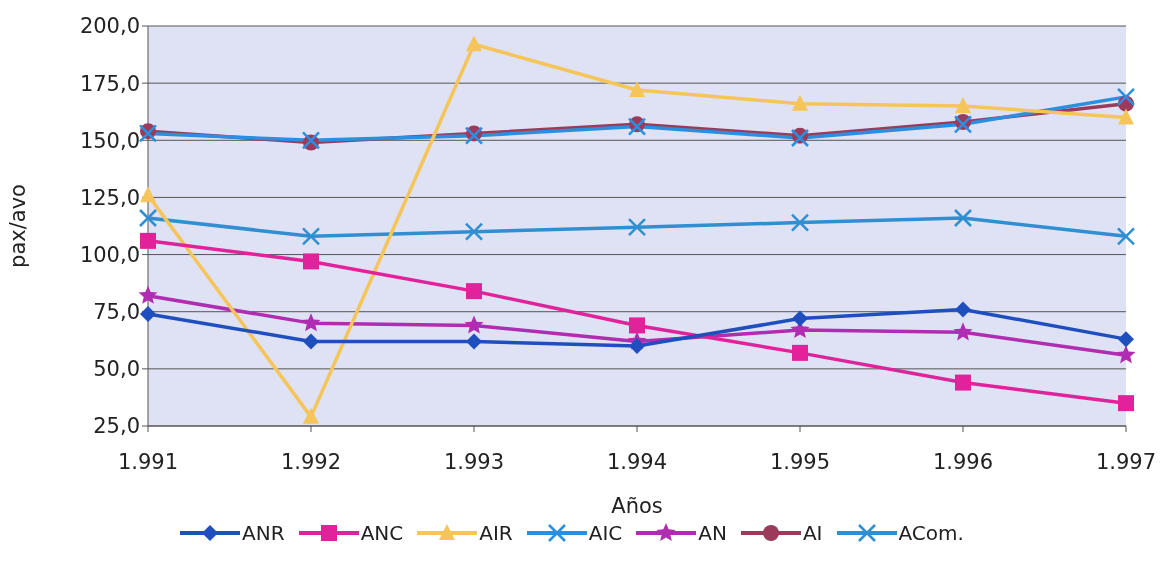 The height and width of the screenshot is (563, 1174). Describe the element at coordinates (116, 312) in the screenshot. I see `y-tick-label: 75,0` at that location.